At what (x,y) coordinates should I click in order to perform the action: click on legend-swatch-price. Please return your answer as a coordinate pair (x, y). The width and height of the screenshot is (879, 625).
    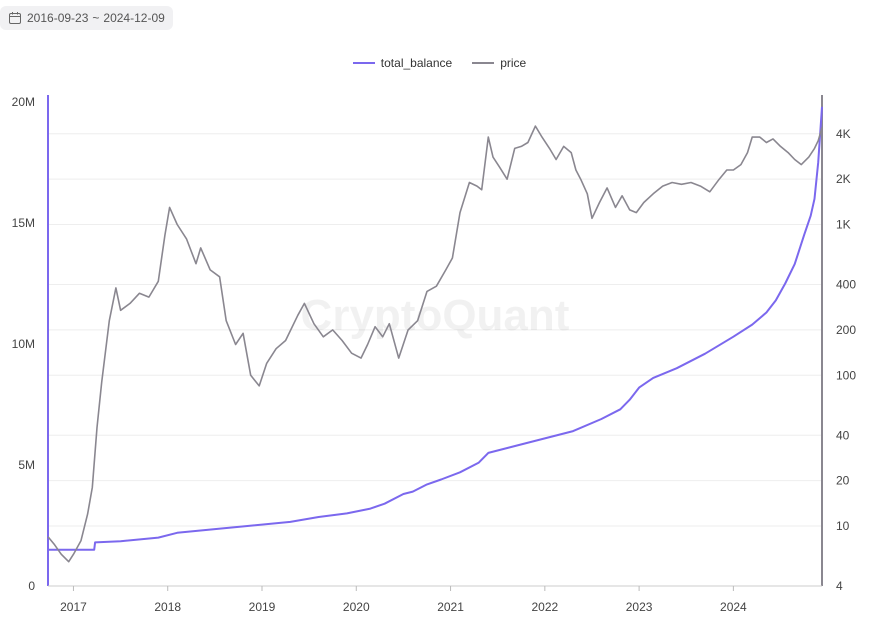
    Looking at the image, I should click on (483, 63).